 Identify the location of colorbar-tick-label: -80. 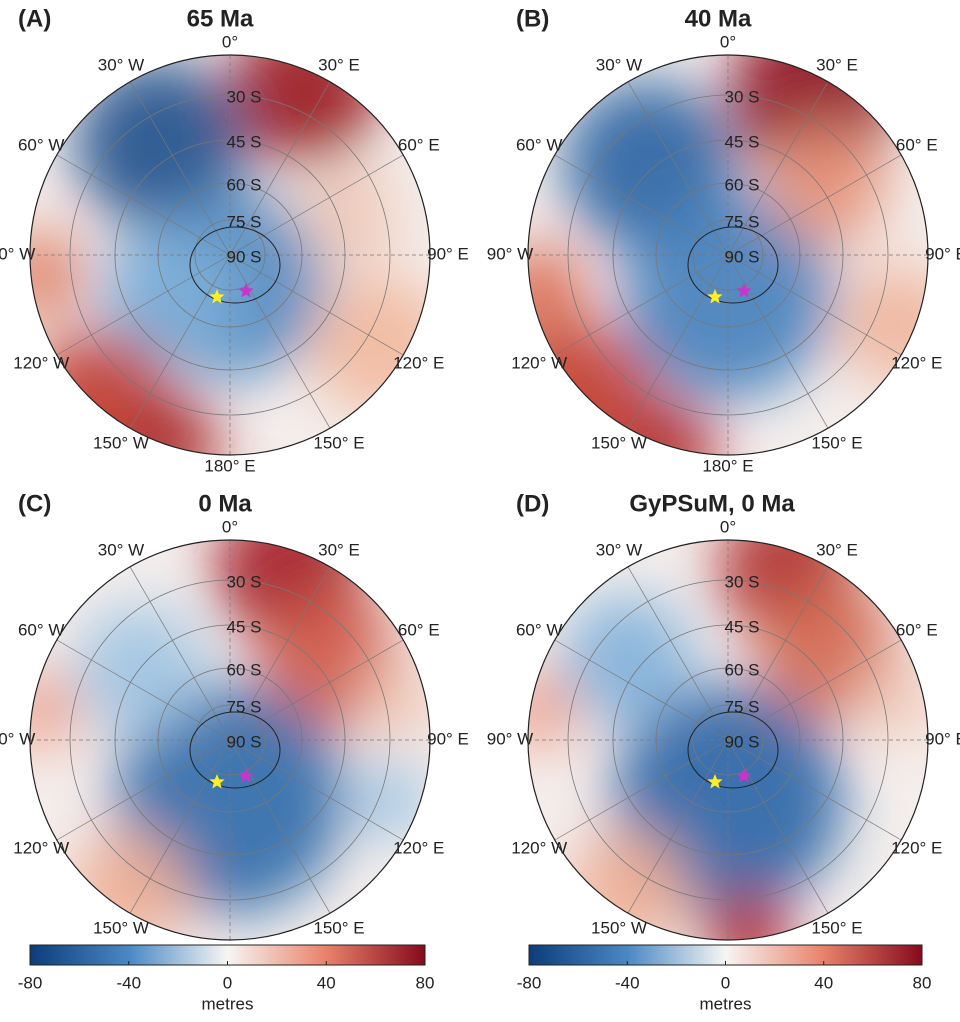
(30, 982).